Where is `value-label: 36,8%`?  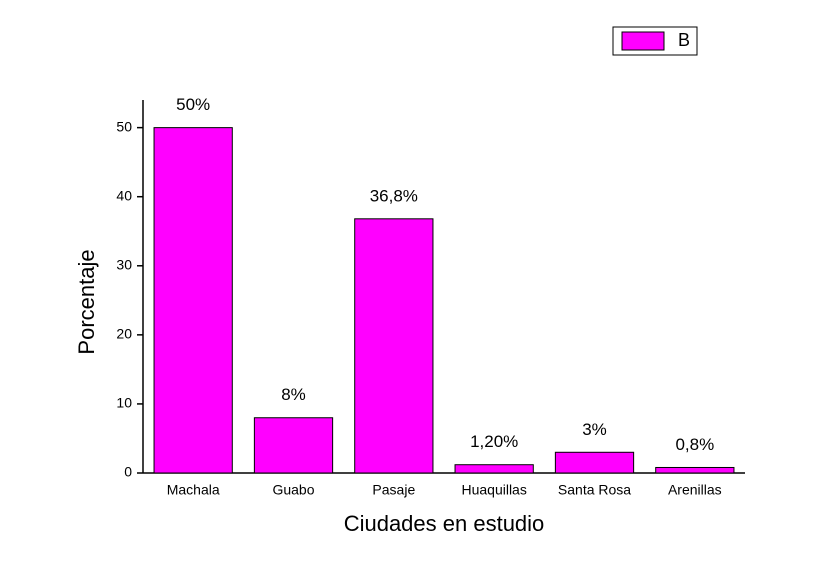
value-label: 36,8% is located at coordinates (394, 195).